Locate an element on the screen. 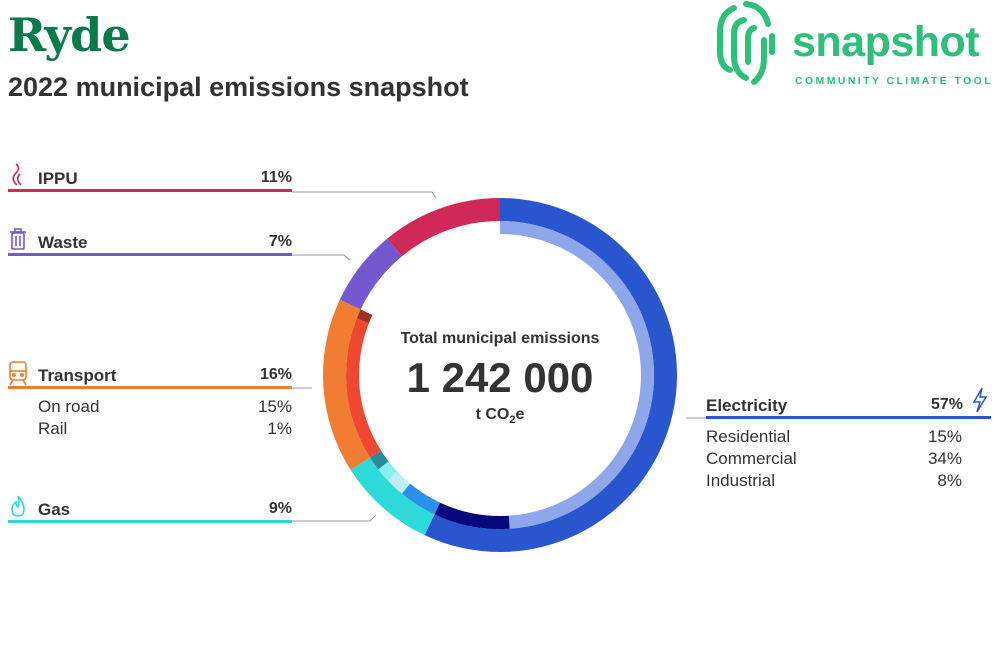 The height and width of the screenshot is (670, 1000). legend-ippu: IPPU 11% is located at coordinates (150, 177).